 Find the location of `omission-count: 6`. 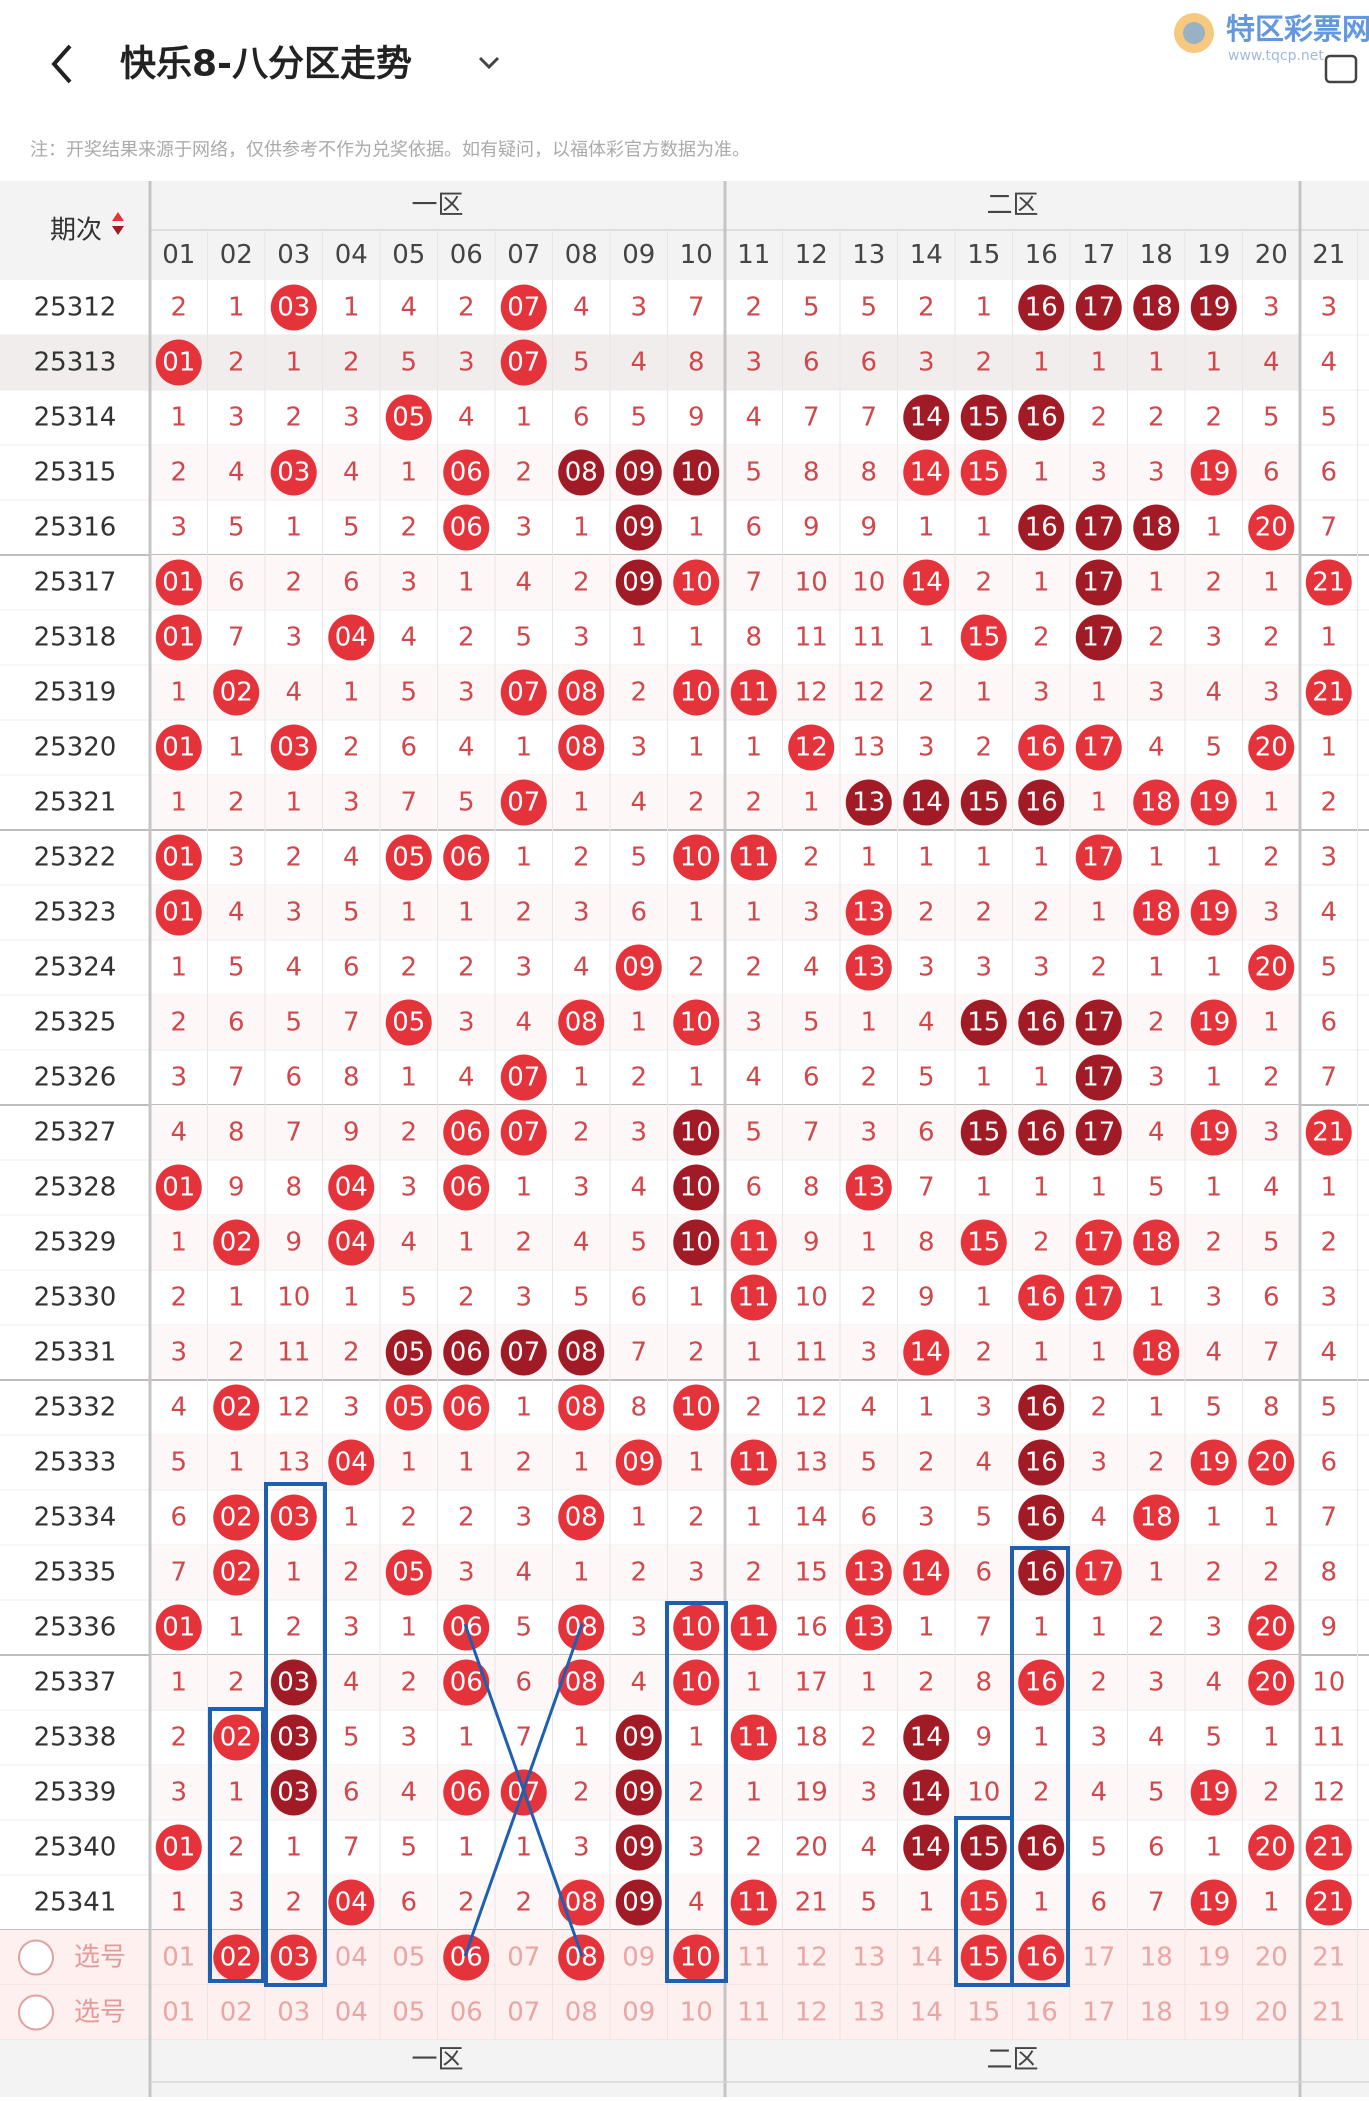

omission-count: 6 is located at coordinates (983, 1573).